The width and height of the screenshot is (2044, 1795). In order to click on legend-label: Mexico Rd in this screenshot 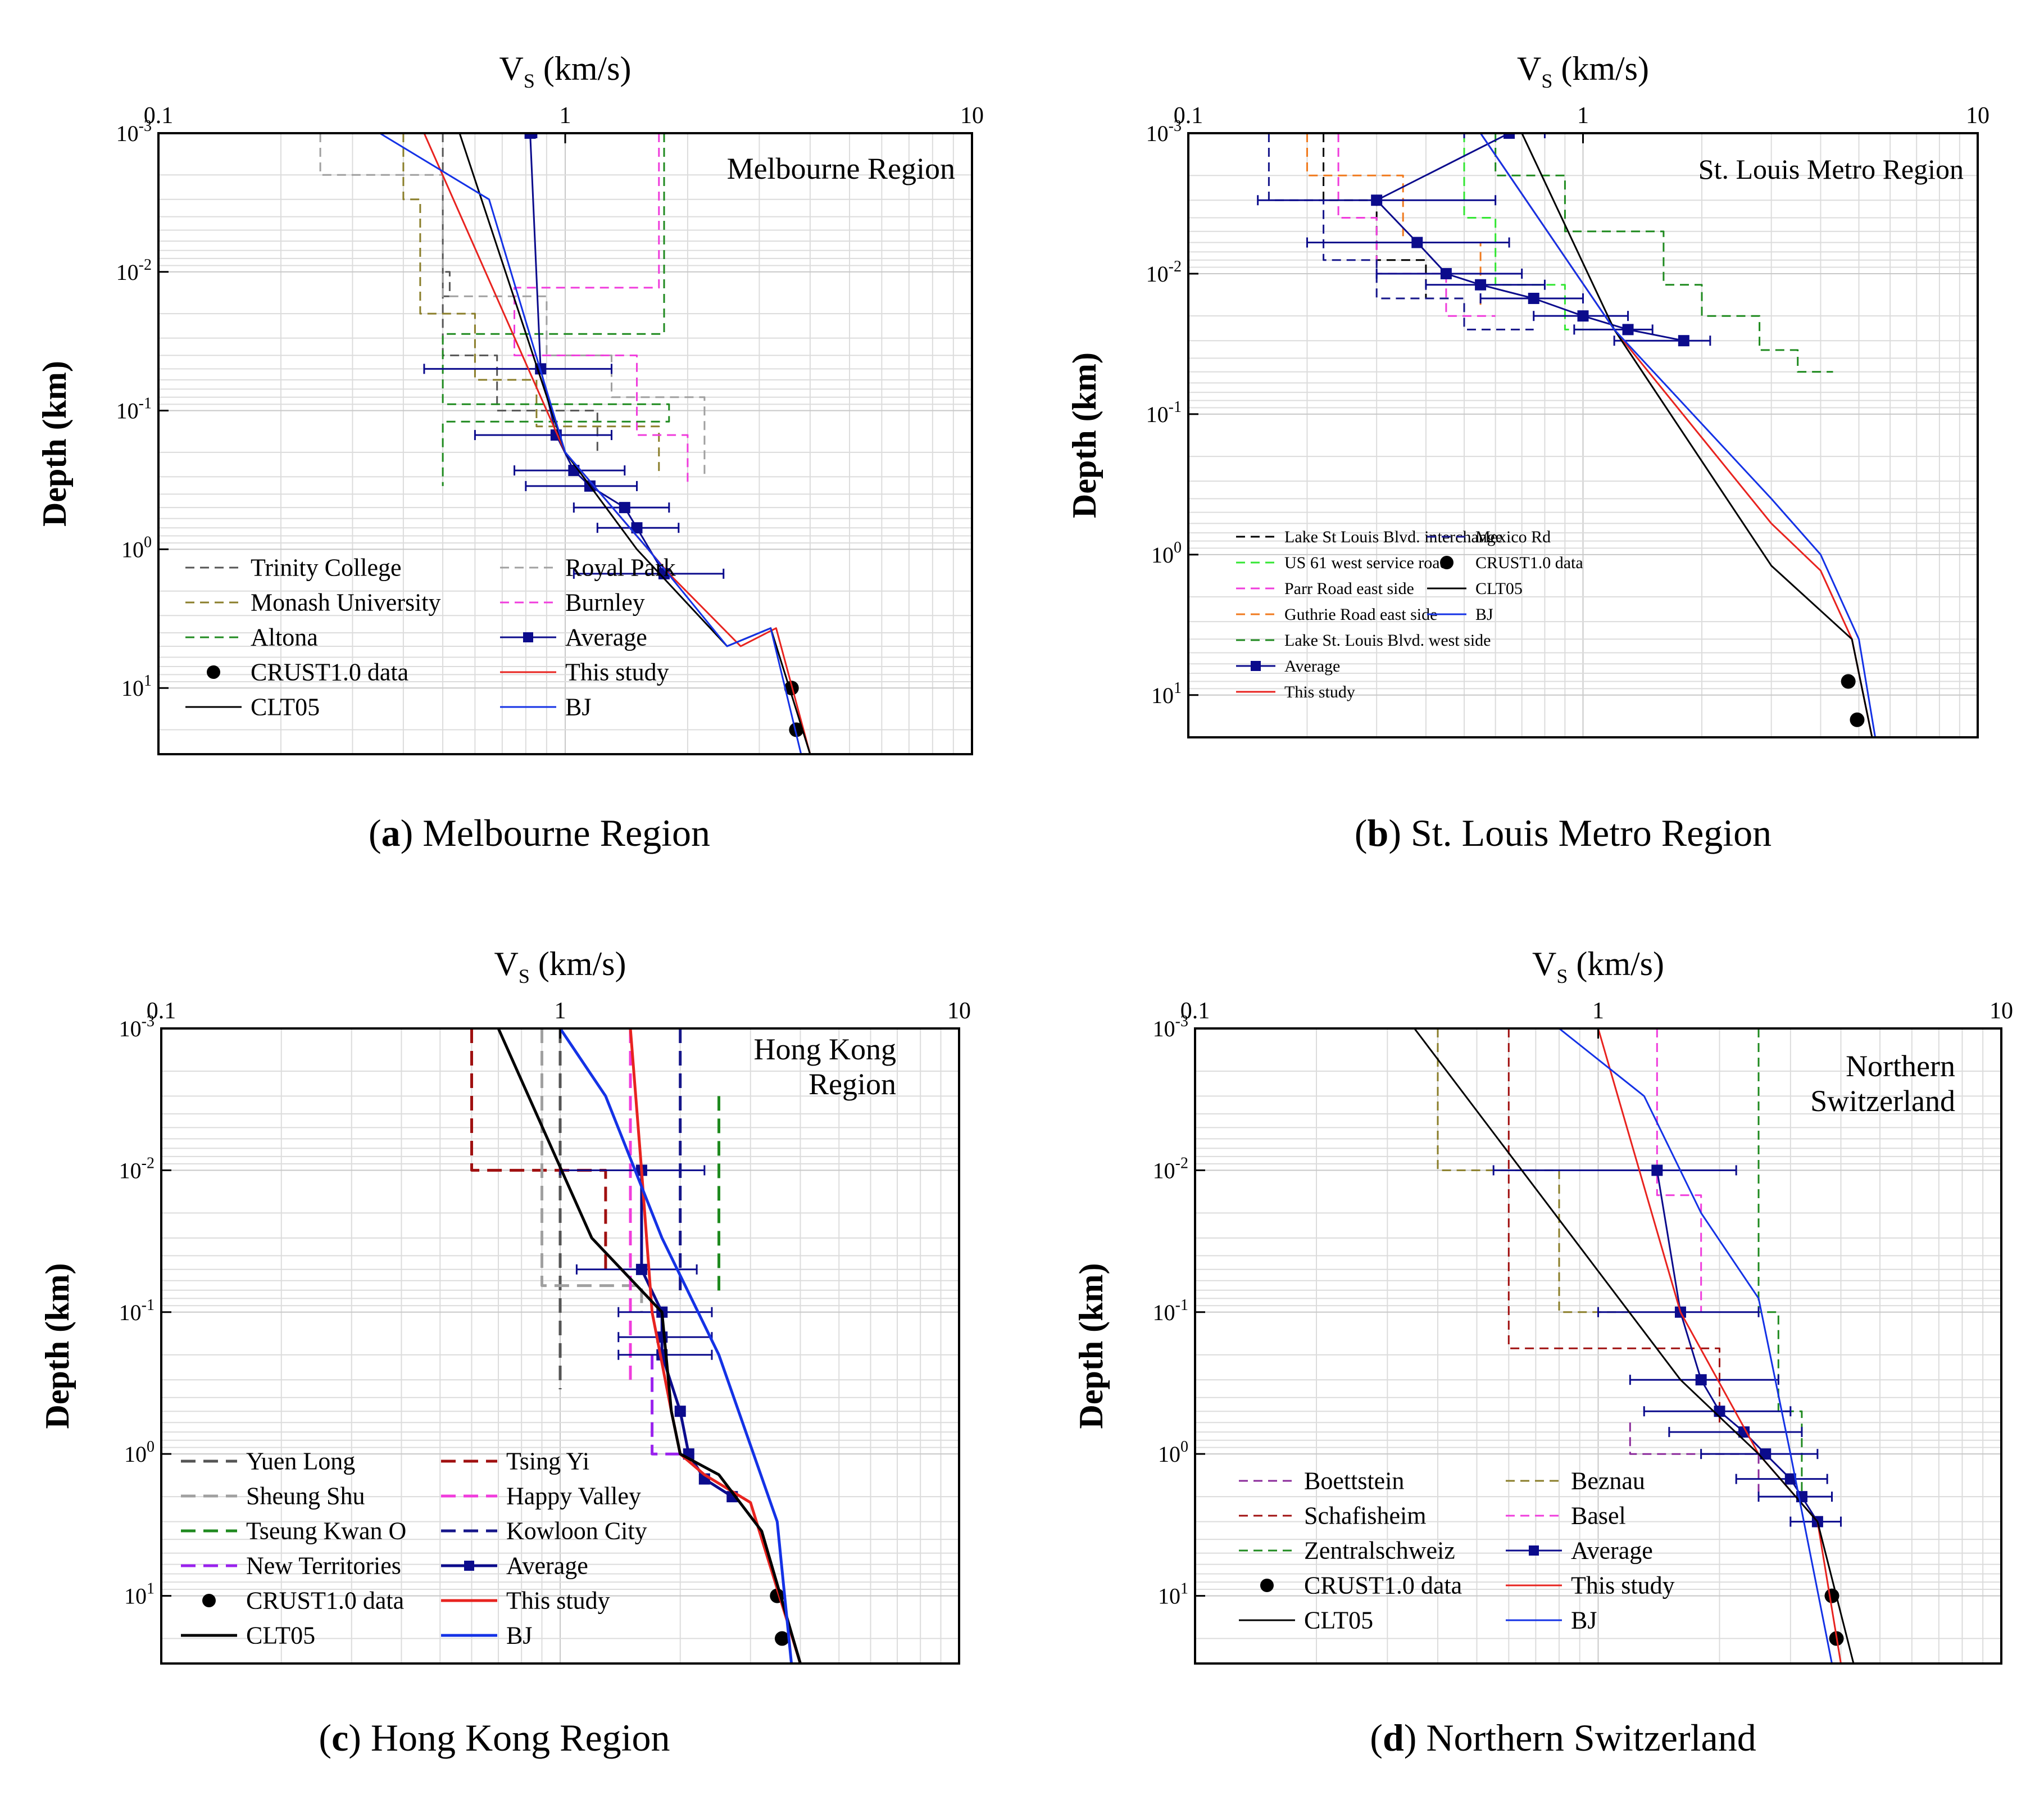, I will do `click(1513, 537)`.